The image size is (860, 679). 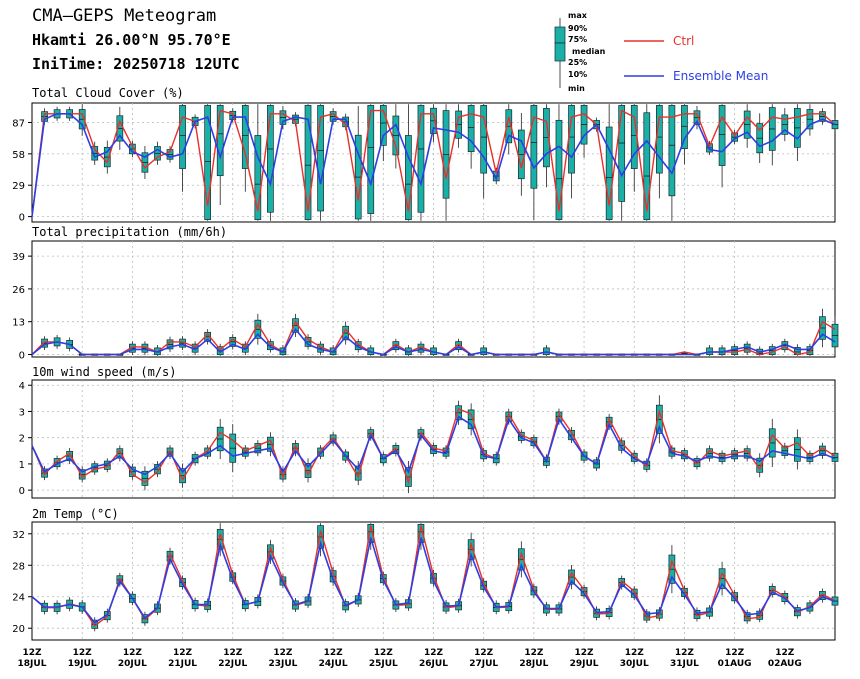 What do you see at coordinates (108, 93) in the screenshot?
I see `panel-title: Total Cloud Cover (%)` at bounding box center [108, 93].